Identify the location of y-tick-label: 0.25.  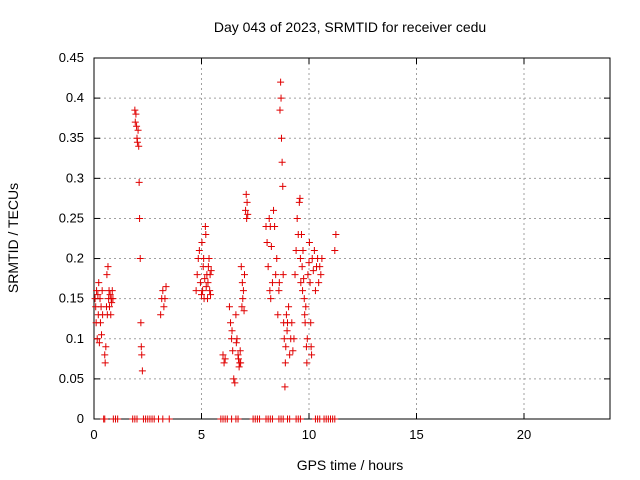
(71, 217).